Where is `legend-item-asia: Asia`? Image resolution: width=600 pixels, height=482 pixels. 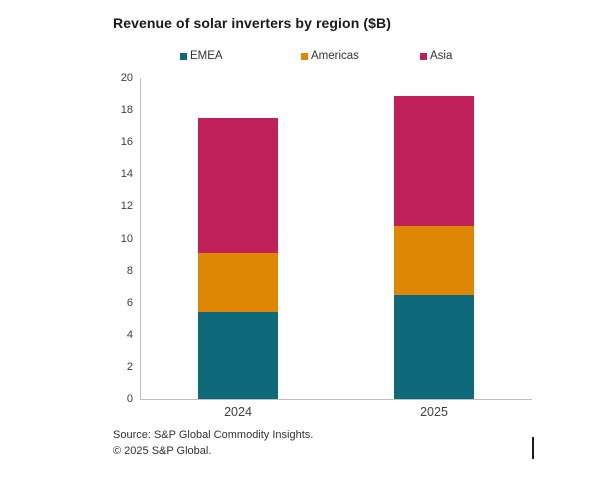
legend-item-asia: Asia is located at coordinates (436, 56).